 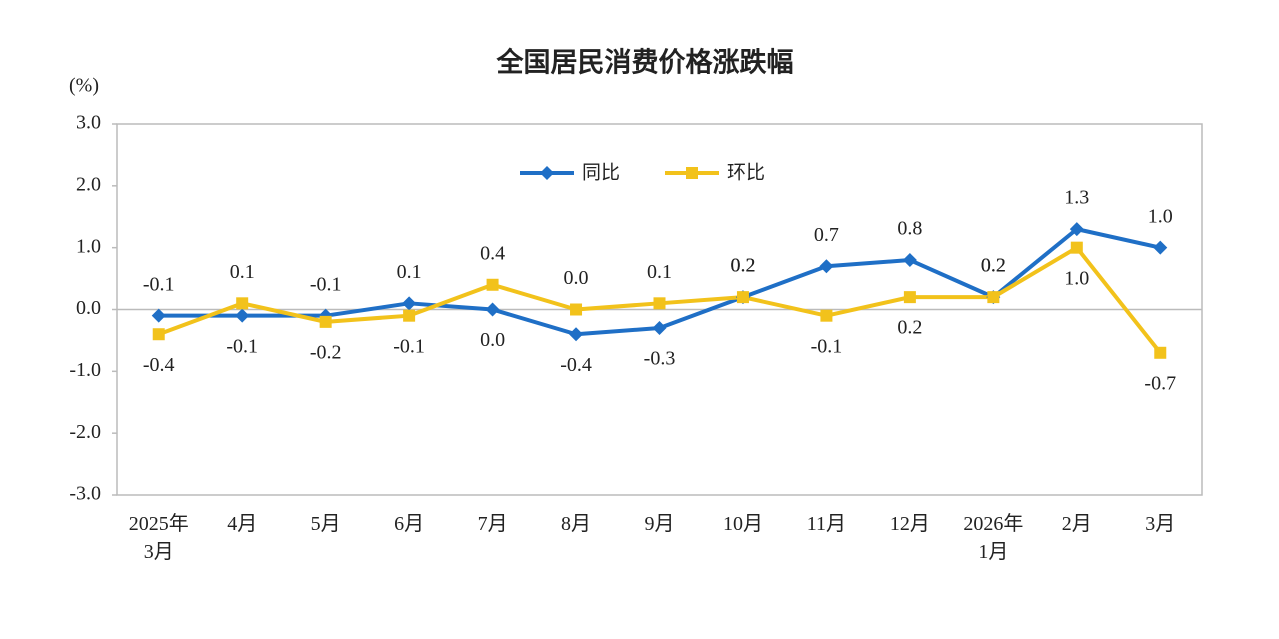 I want to click on x-tick-label: 3月, so click(x=1160, y=524).